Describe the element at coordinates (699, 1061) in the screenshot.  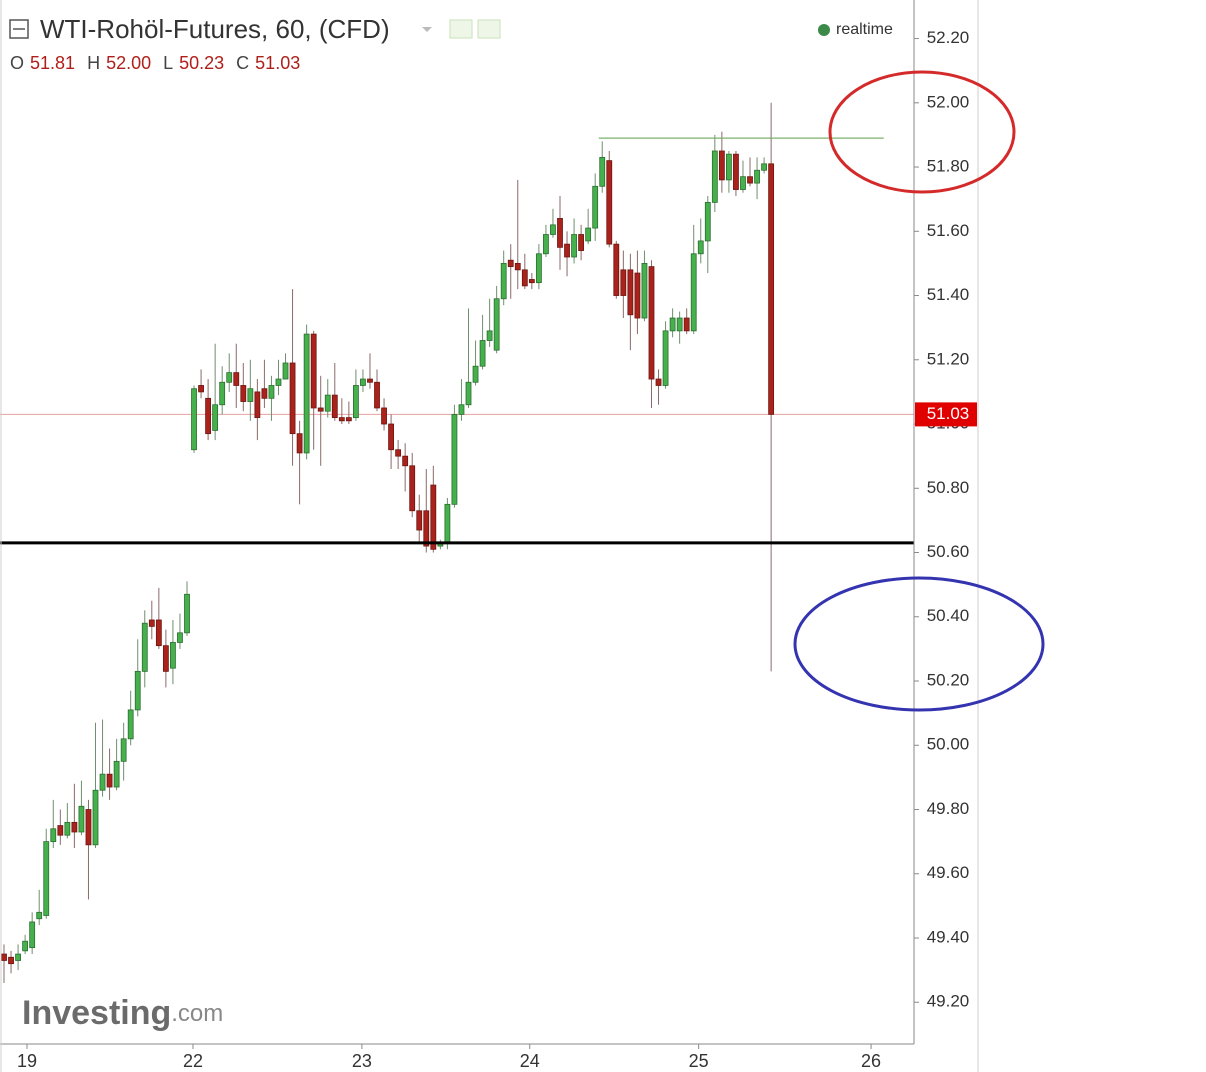
I see `x-tick-label: 25` at that location.